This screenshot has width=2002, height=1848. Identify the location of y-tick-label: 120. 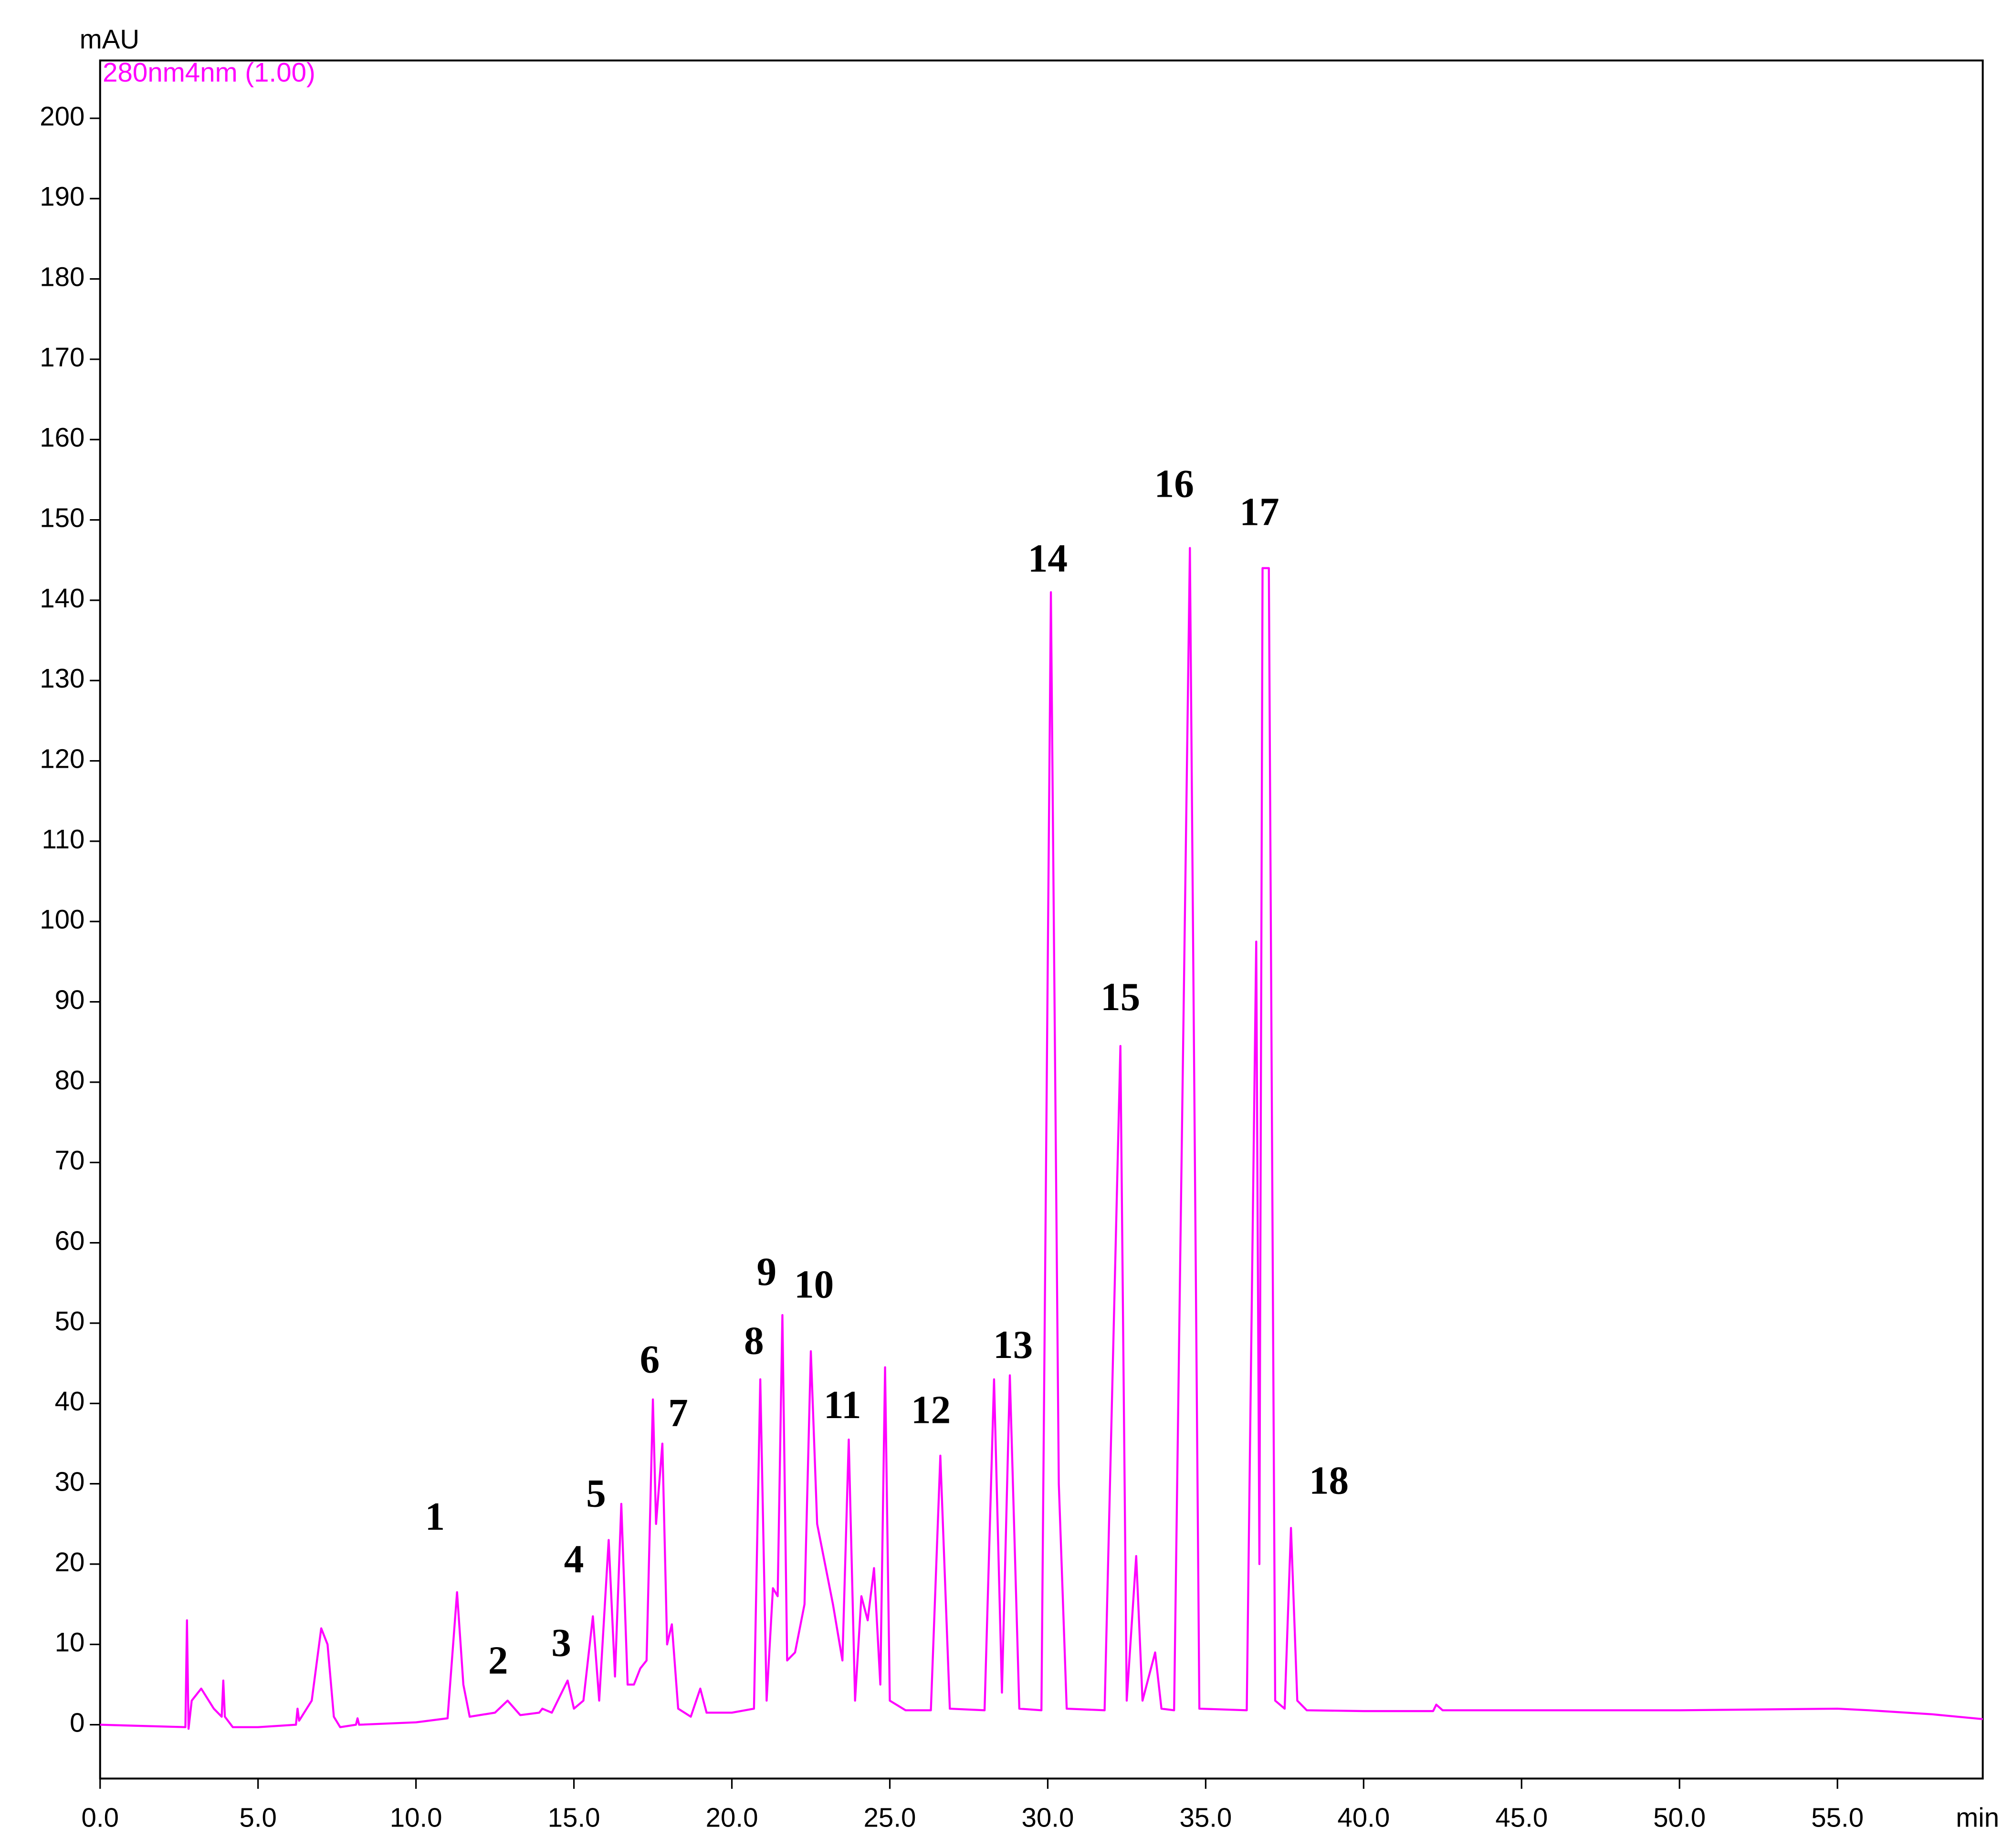
(62, 759).